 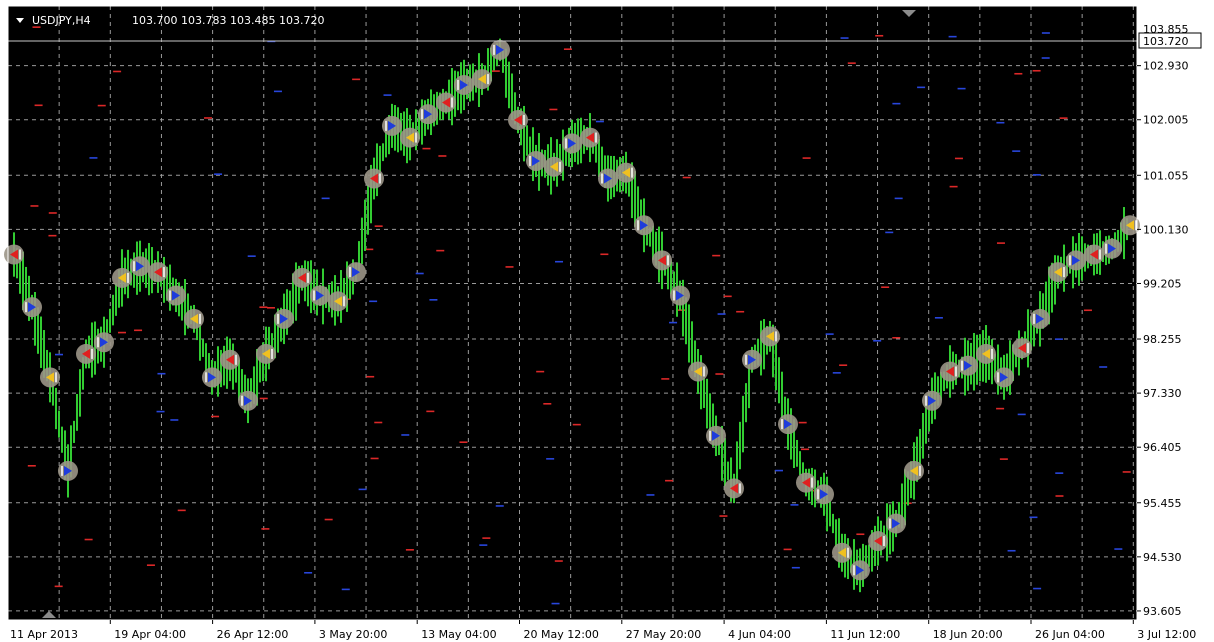 I want to click on current-price-box, so click(x=1170, y=40).